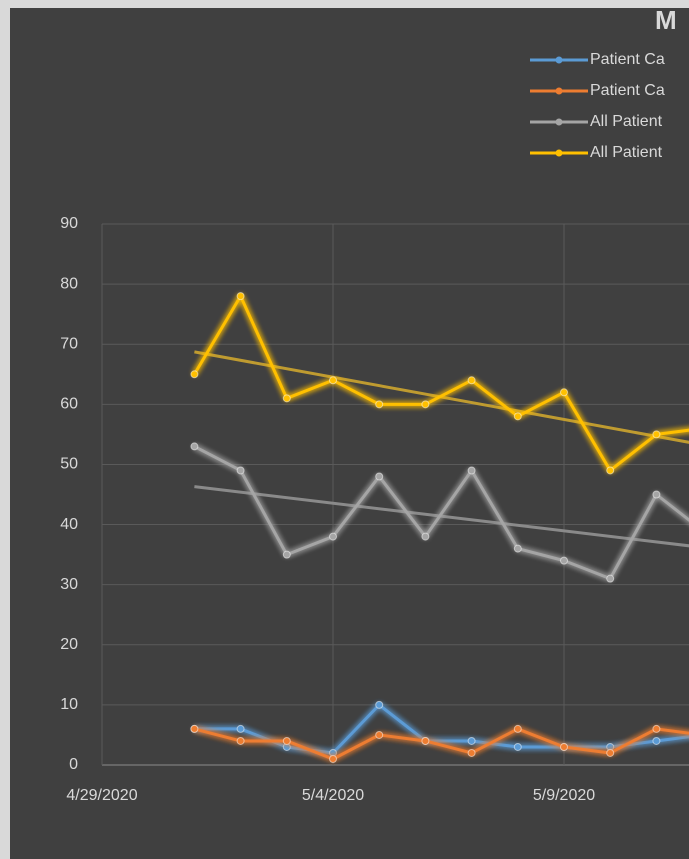  What do you see at coordinates (69, 584) in the screenshot?
I see `y-tick-label: 30` at bounding box center [69, 584].